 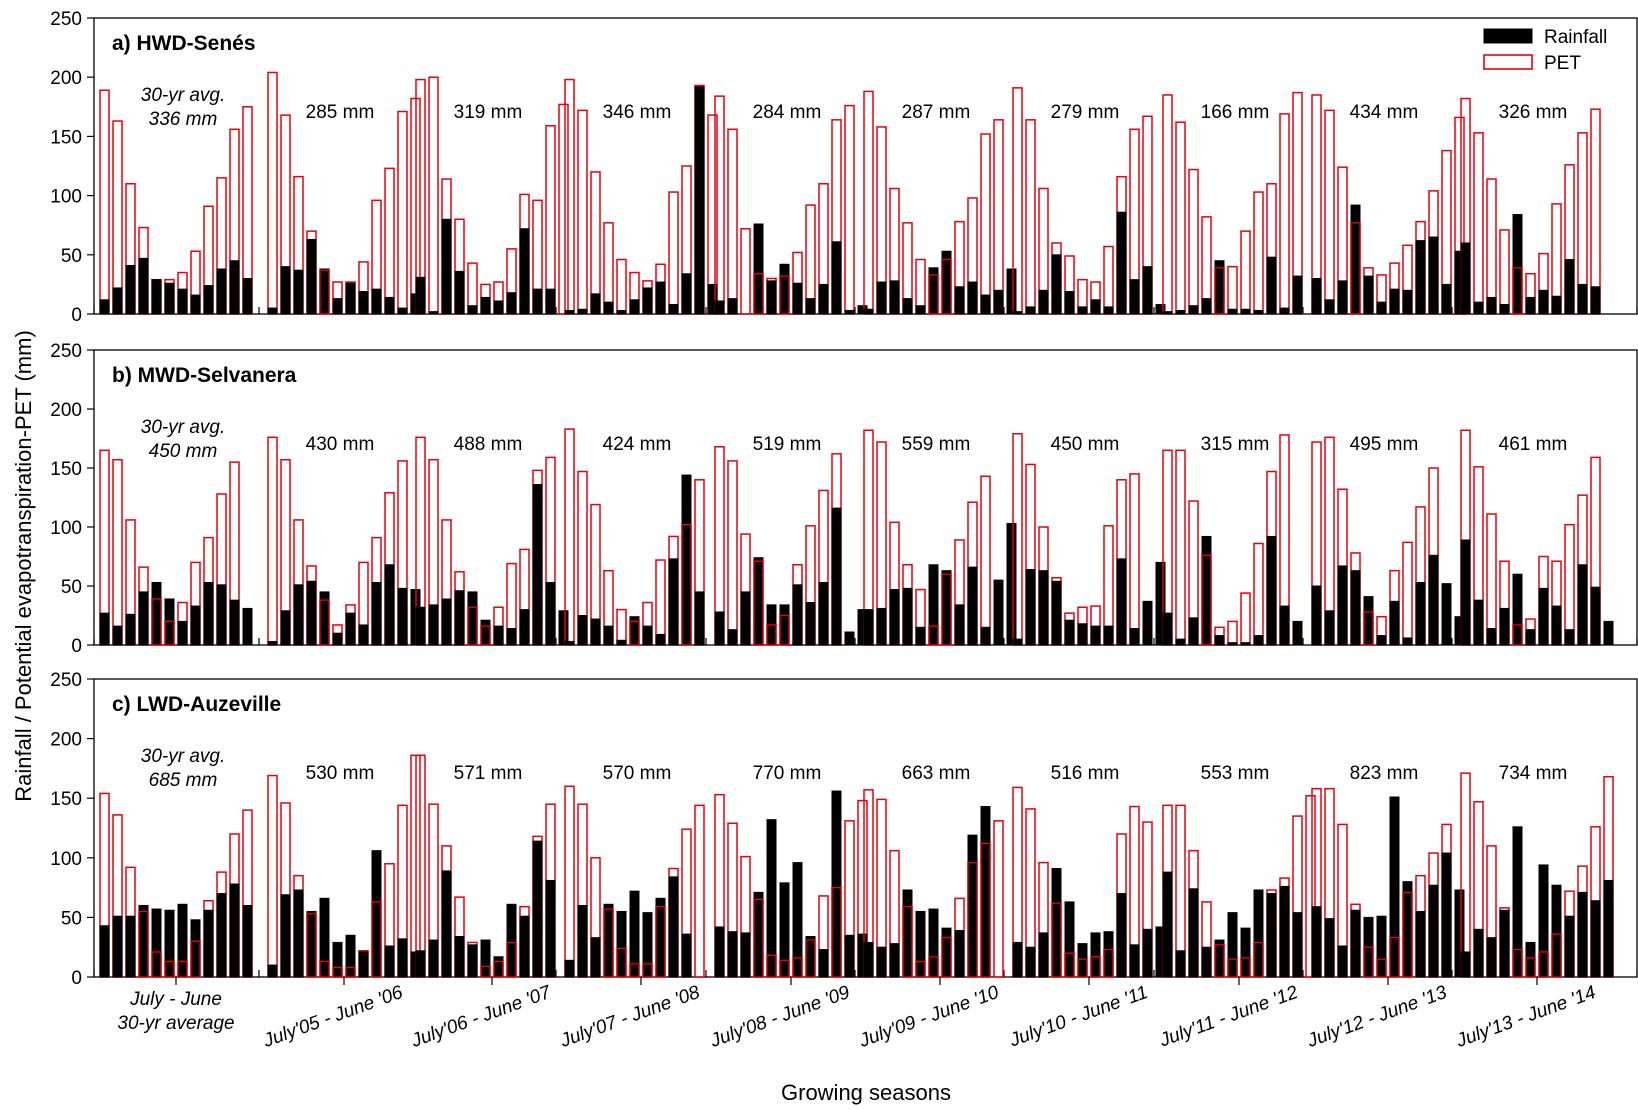 What do you see at coordinates (1575, 37) in the screenshot?
I see `legend-rainfall-label: Rainfall` at bounding box center [1575, 37].